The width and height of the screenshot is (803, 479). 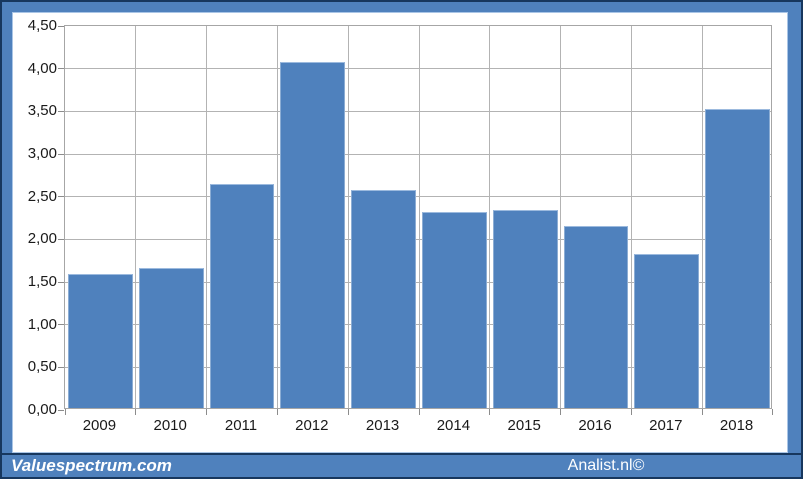 I want to click on x-axis-label-2012: 2012, so click(x=312, y=425).